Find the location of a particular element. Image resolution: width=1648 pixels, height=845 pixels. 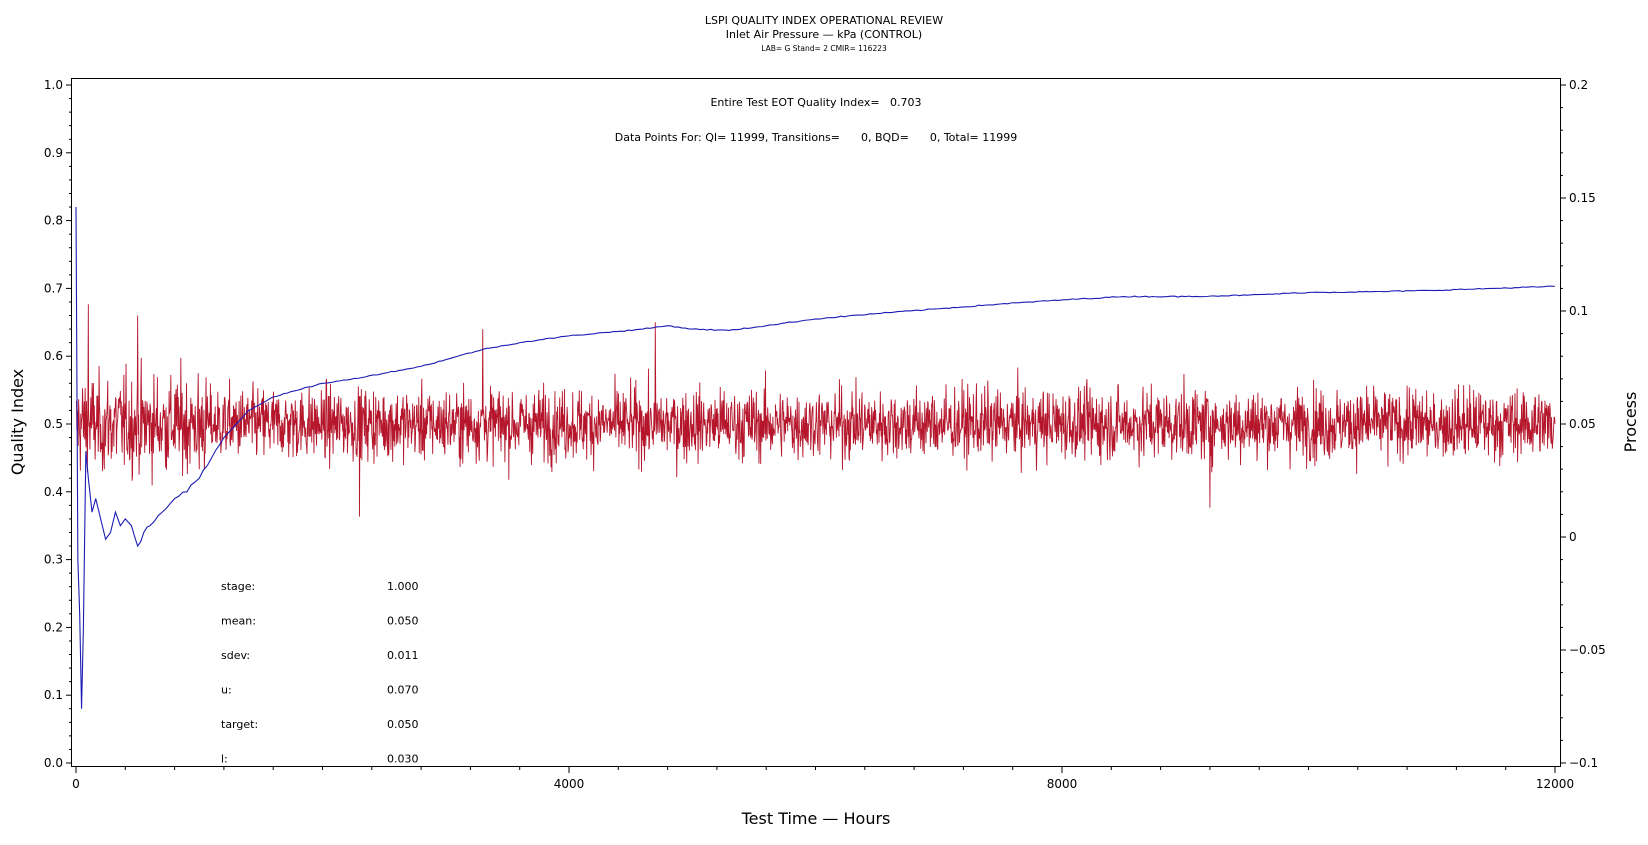

y-right-tick-label: −0.1 is located at coordinates (1583, 763).